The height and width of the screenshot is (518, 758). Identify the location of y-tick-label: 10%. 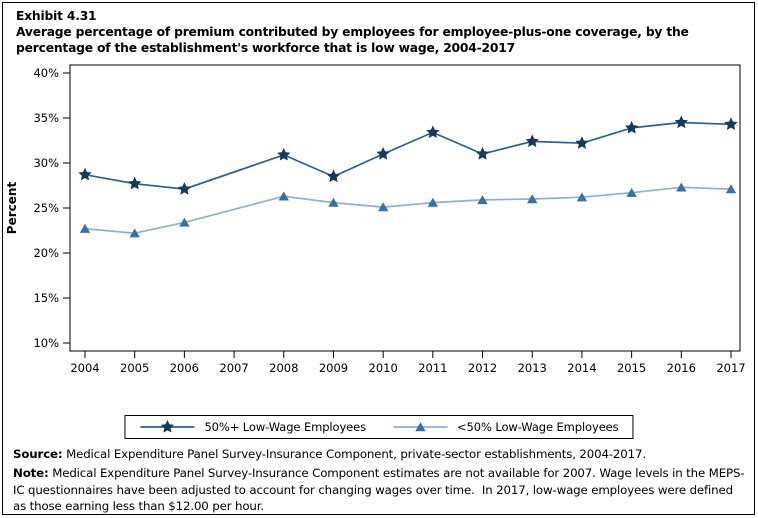
(46, 343).